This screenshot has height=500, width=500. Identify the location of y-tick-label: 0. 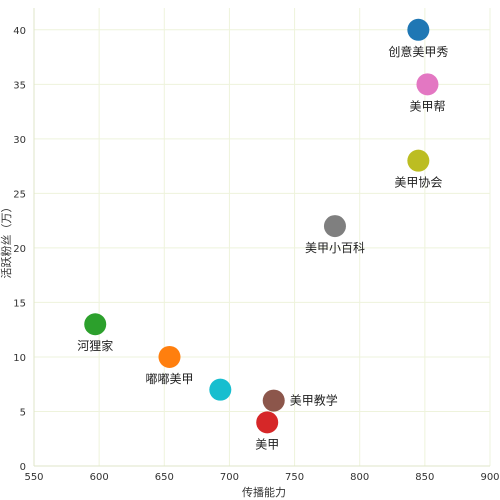
(23, 467).